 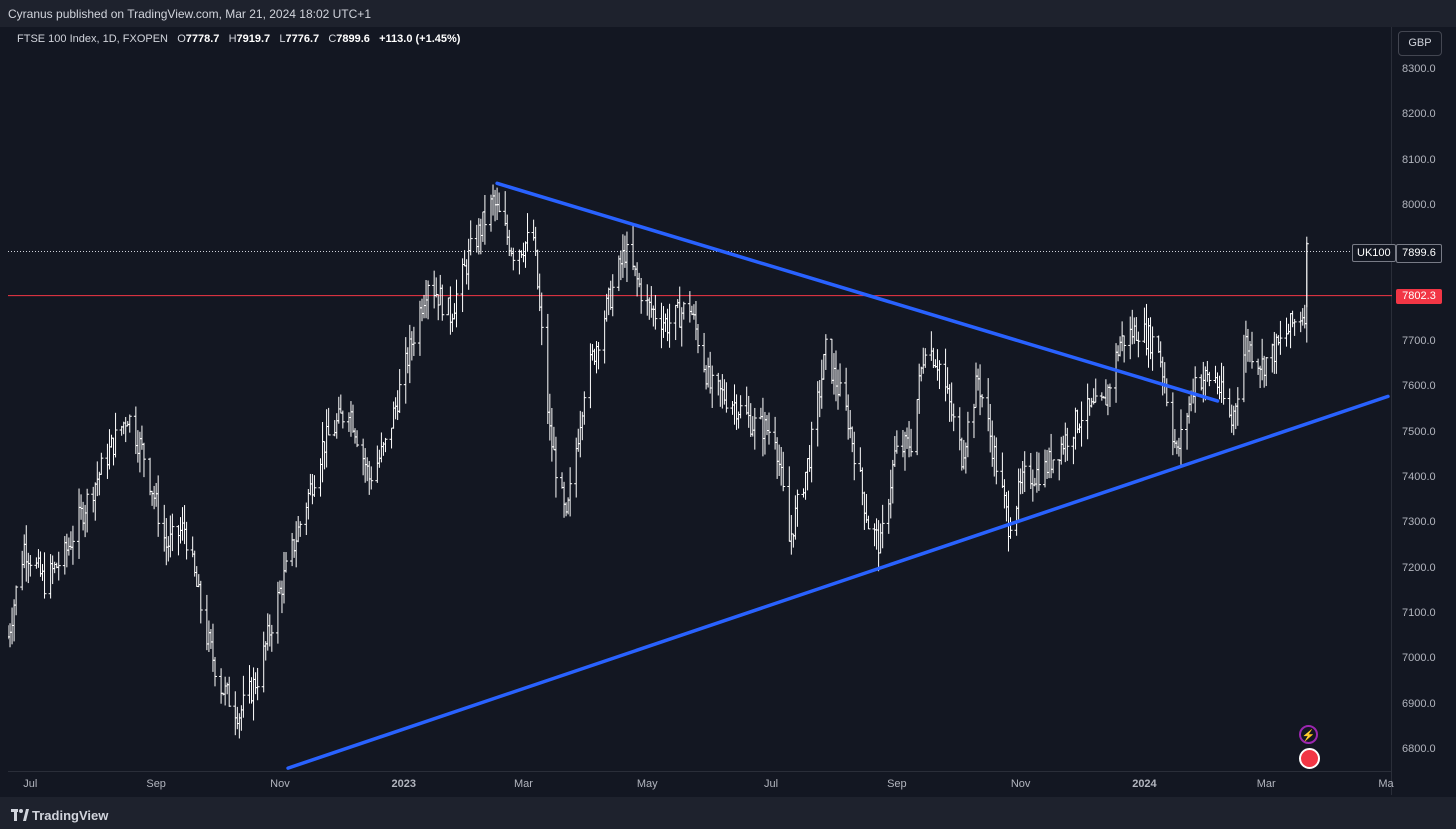 What do you see at coordinates (1419, 205) in the screenshot?
I see `price-tick-label: 8000.0` at bounding box center [1419, 205].